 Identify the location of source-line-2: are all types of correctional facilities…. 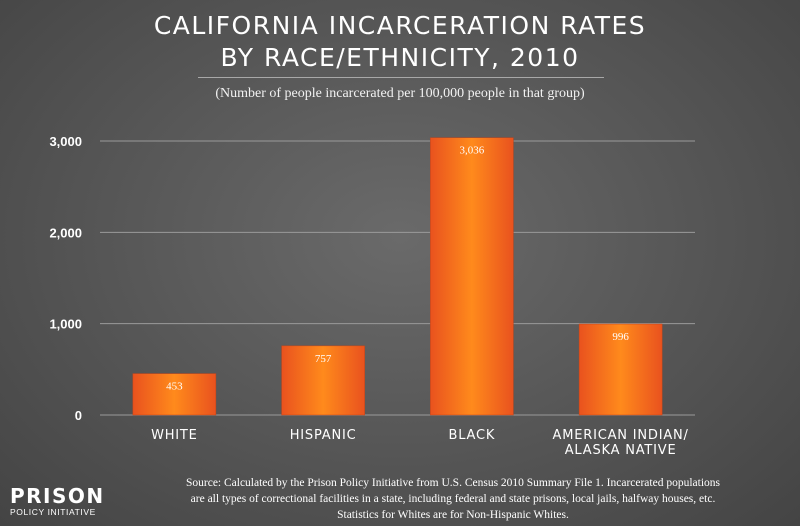
(453, 499).